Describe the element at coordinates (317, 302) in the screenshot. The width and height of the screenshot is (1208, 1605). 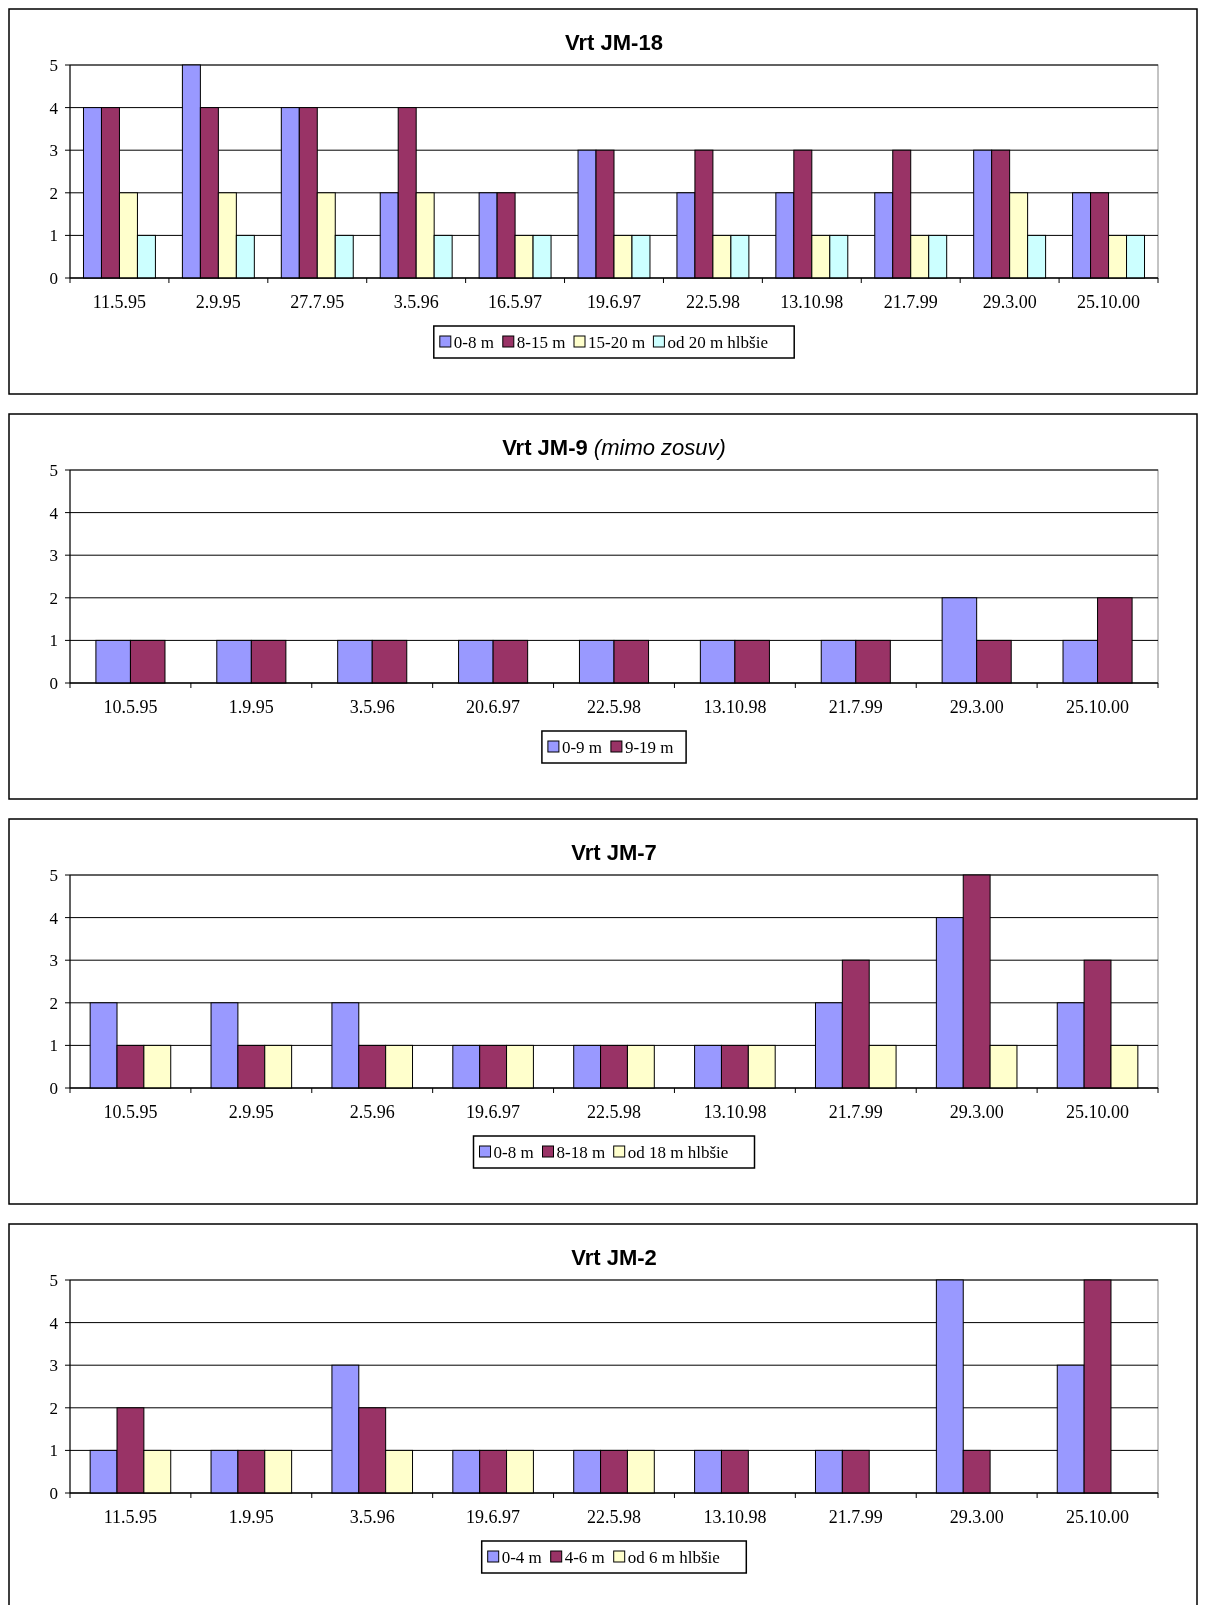
I see `x-tick-label: 27.7.95` at that location.